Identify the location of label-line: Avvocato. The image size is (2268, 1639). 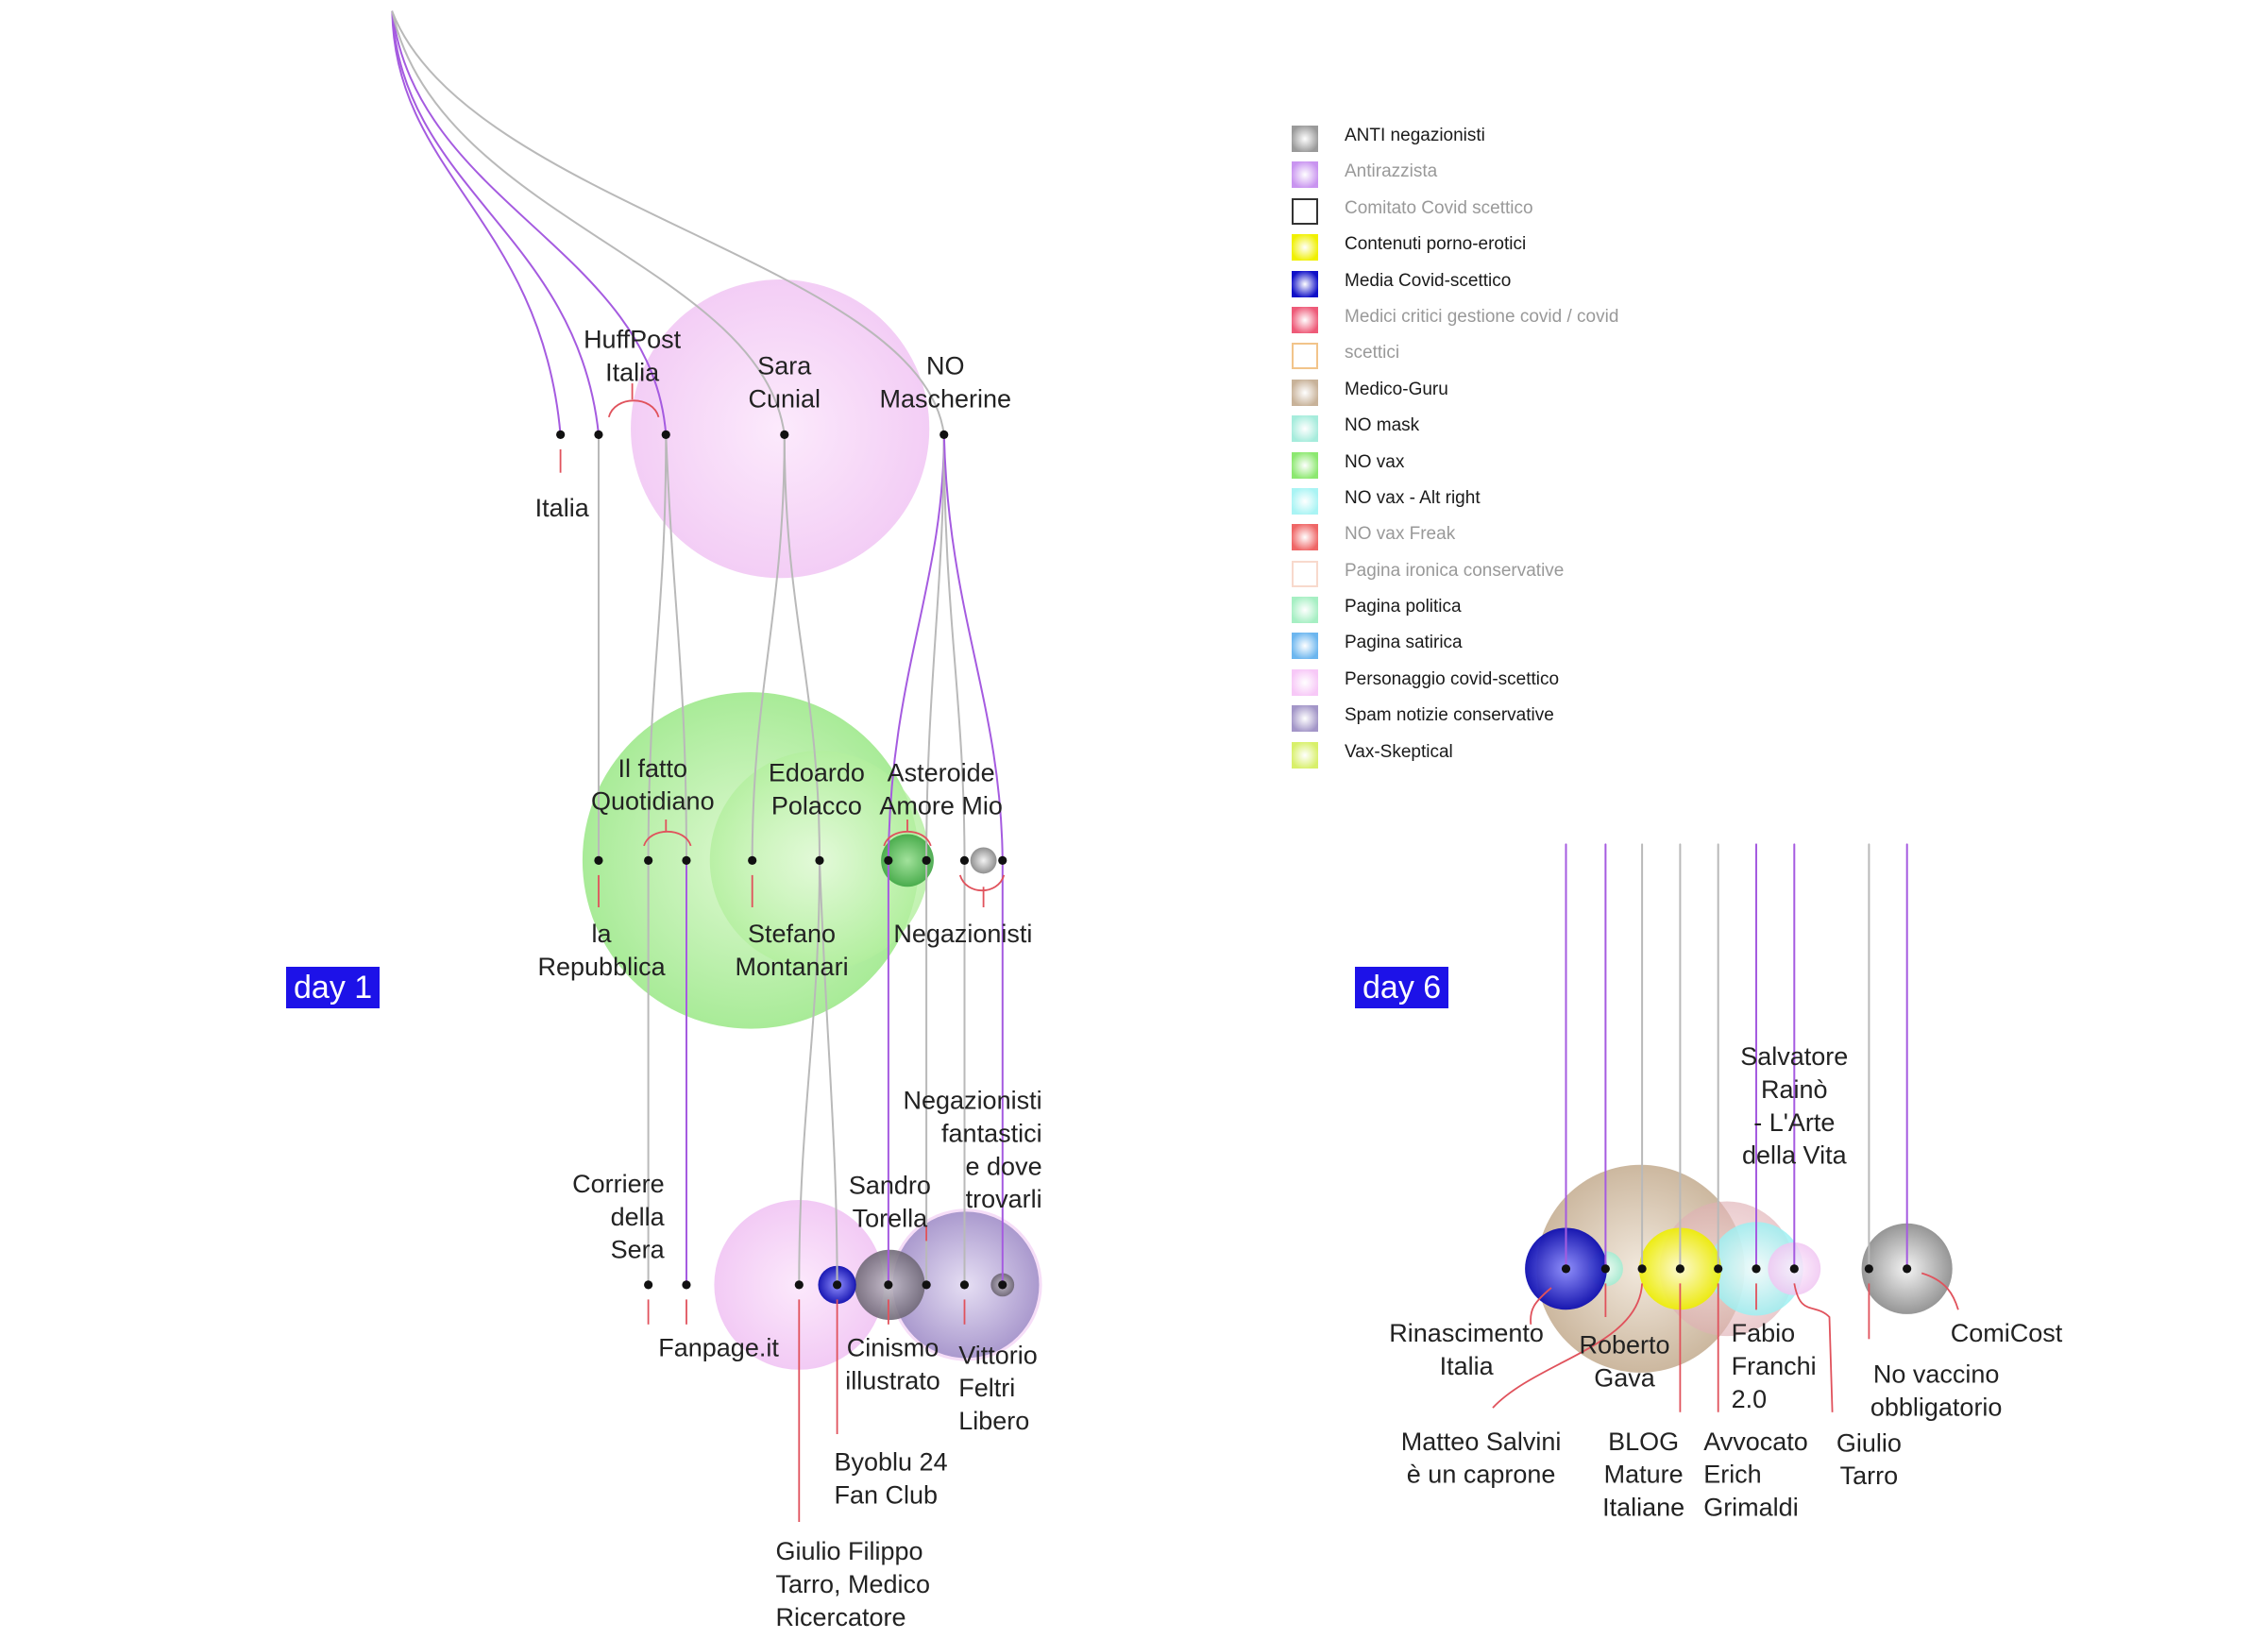
(1755, 1442).